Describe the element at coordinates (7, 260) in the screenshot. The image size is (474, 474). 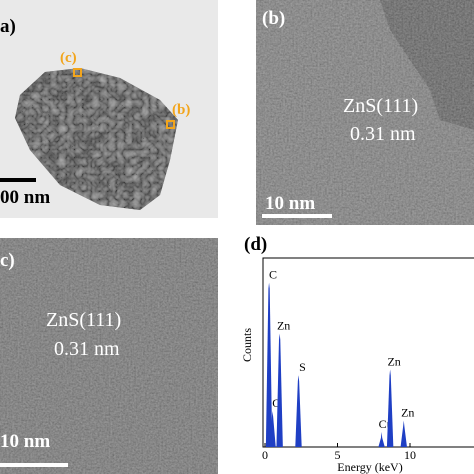
I see `panel-label: c)` at that location.